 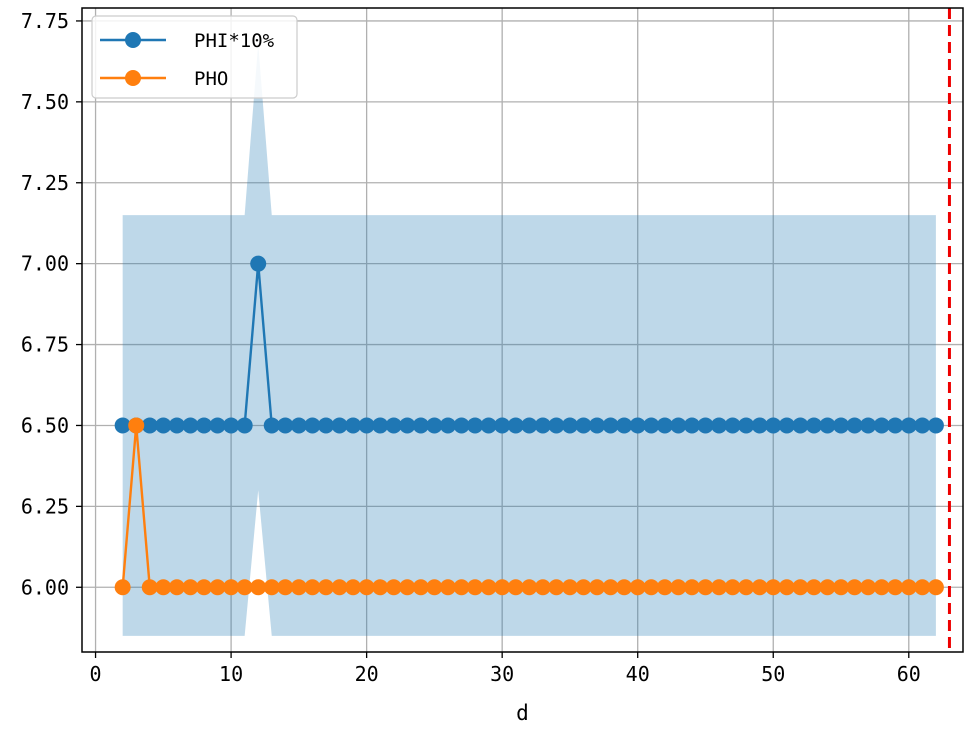 I want to click on y-tick-label: 6.25, so click(x=45, y=506).